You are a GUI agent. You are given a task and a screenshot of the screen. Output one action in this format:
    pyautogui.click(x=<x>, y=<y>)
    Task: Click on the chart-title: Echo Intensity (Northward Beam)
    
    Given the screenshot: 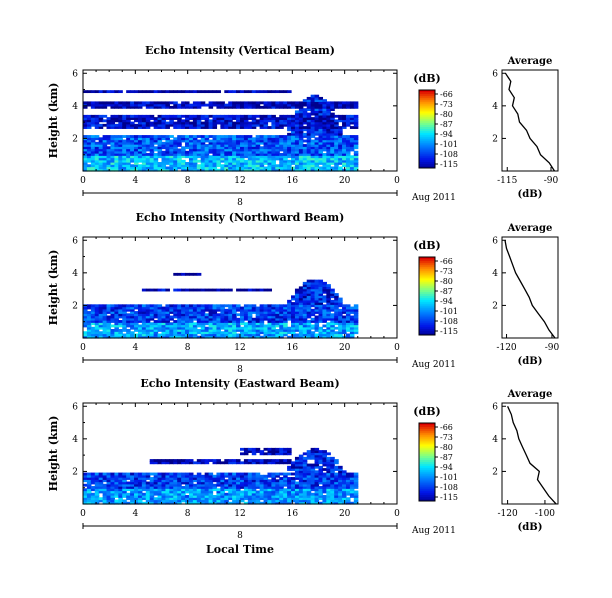 What is the action you would take?
    pyautogui.click(x=240, y=217)
    